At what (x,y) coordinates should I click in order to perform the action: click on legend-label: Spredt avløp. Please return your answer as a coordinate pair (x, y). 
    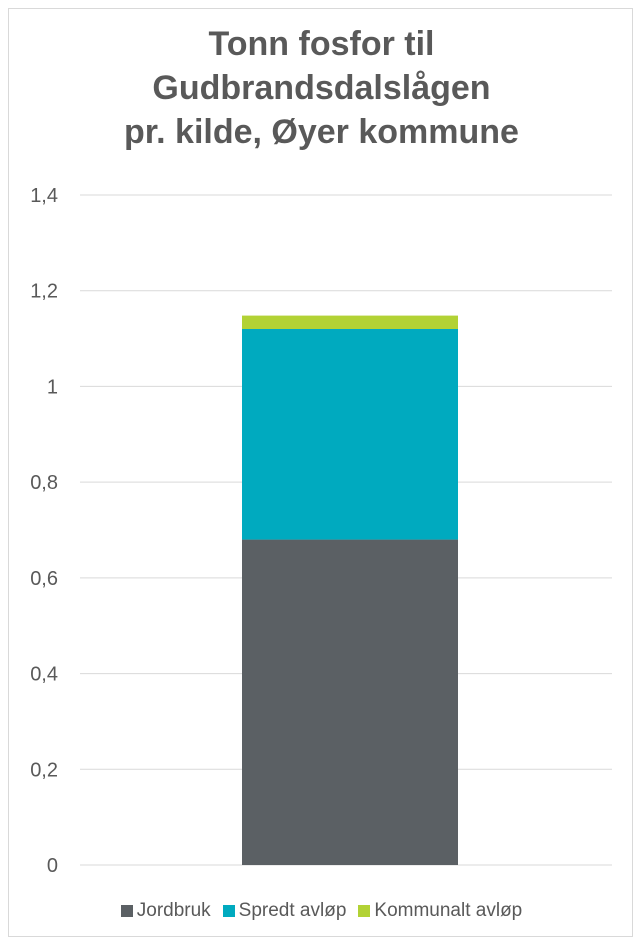
    Looking at the image, I should click on (292, 910).